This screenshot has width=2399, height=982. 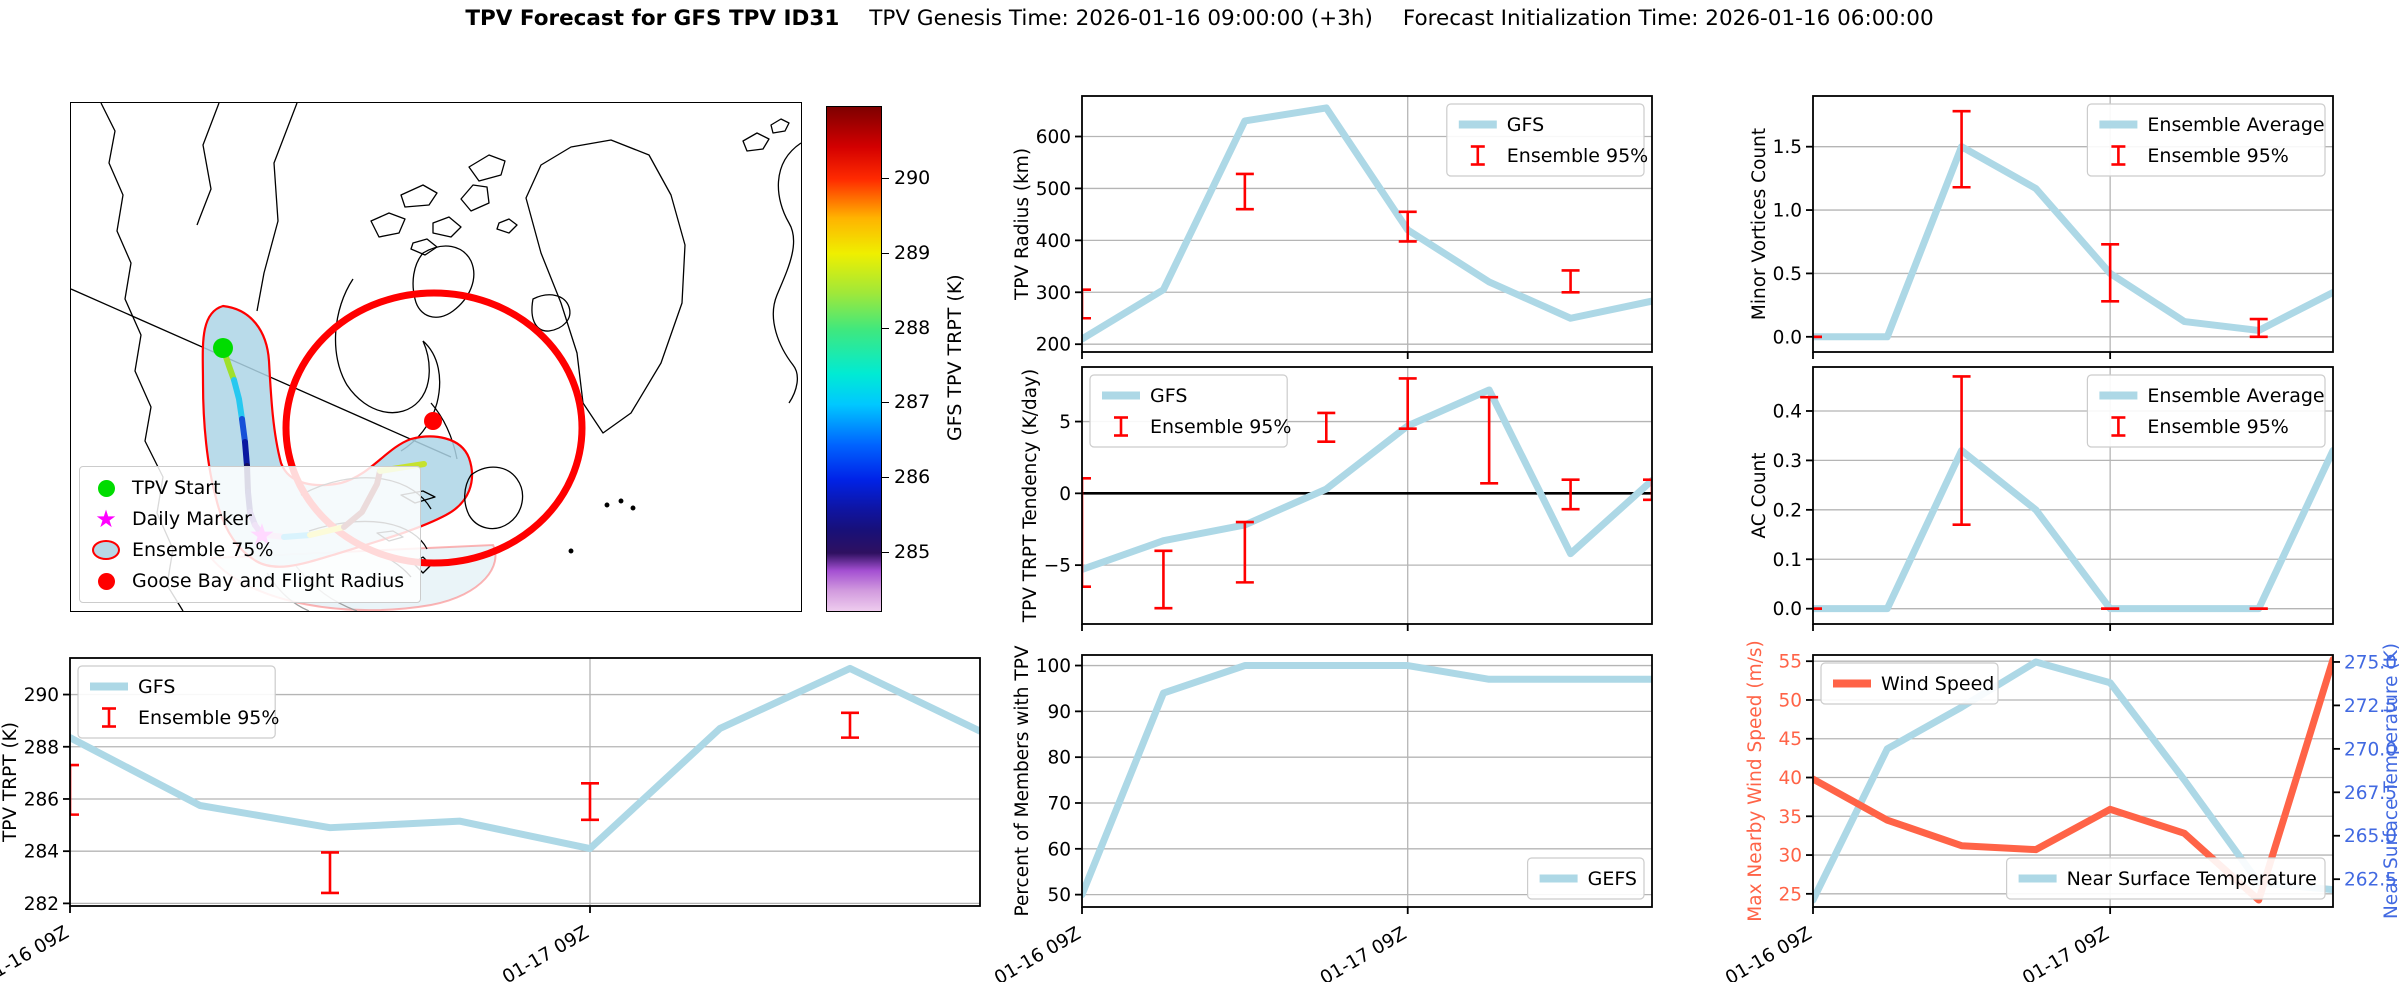 I want to click on ytick-label: 0.3, so click(x=1787, y=461).